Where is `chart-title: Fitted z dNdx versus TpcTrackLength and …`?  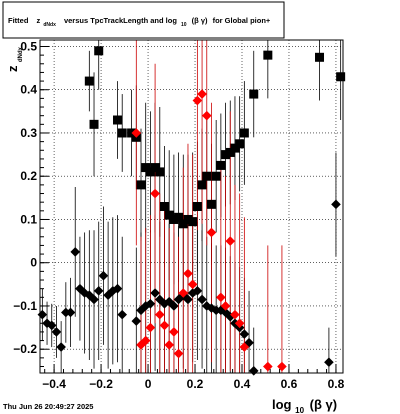
chart-title: Fitted z dNdx versus TpcTrackLength and … is located at coordinates (139, 22).